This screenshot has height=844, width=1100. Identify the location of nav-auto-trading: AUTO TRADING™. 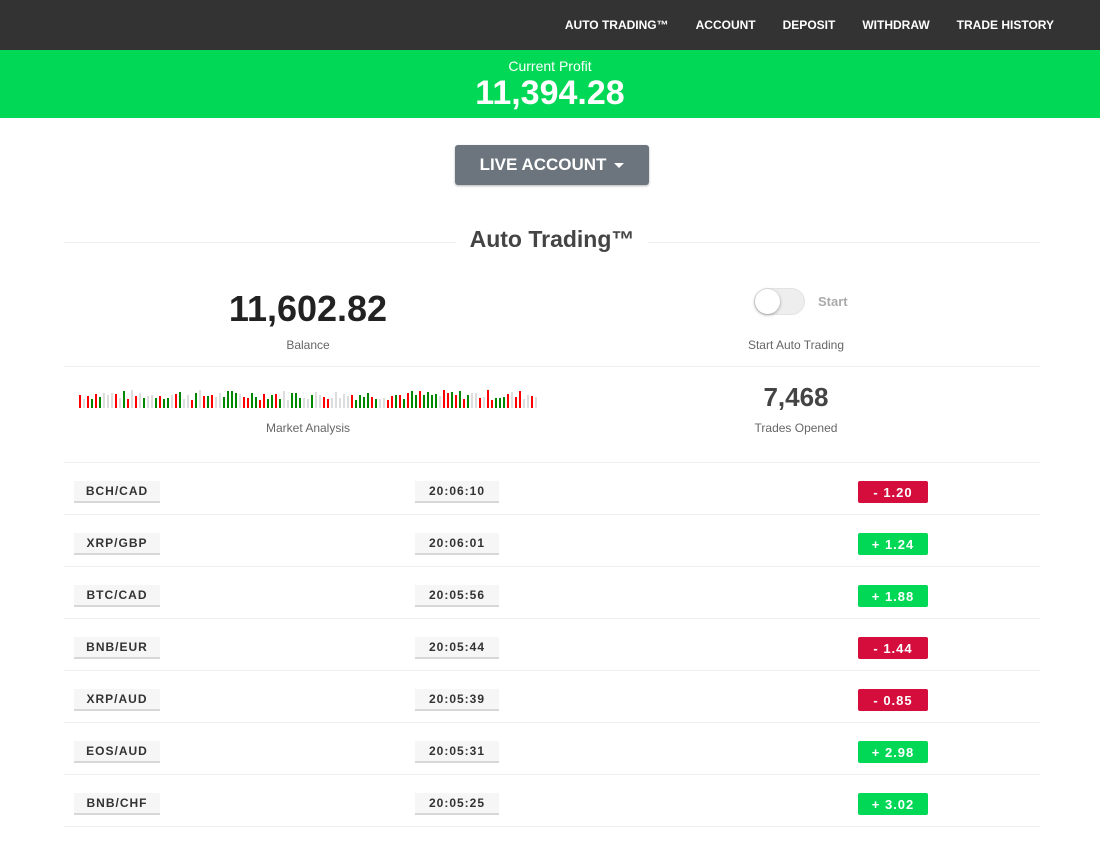
(616, 25).